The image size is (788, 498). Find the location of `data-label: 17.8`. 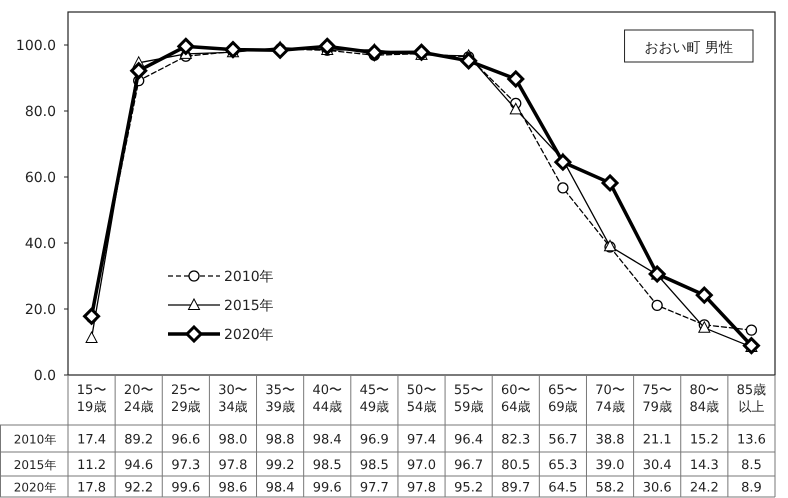

data-label: 17.8 is located at coordinates (91, 488).